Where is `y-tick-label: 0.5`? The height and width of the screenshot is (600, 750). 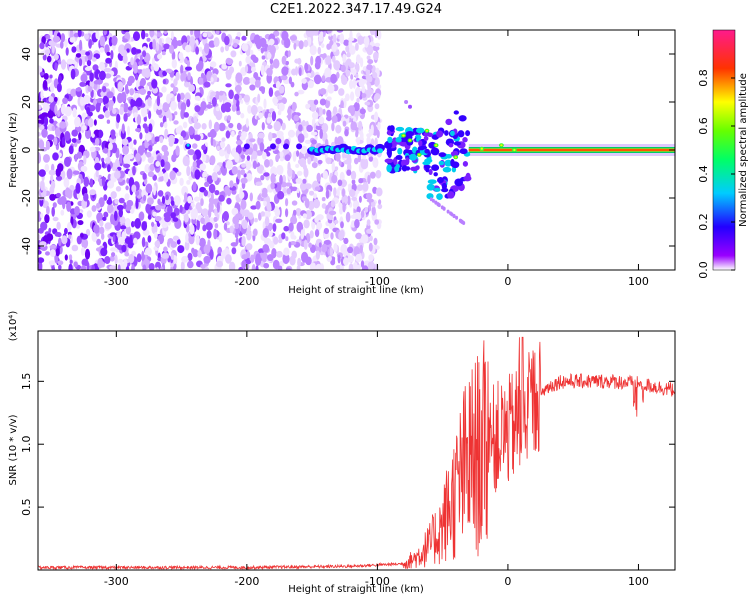
y-tick-label: 0.5 is located at coordinates (26, 506).